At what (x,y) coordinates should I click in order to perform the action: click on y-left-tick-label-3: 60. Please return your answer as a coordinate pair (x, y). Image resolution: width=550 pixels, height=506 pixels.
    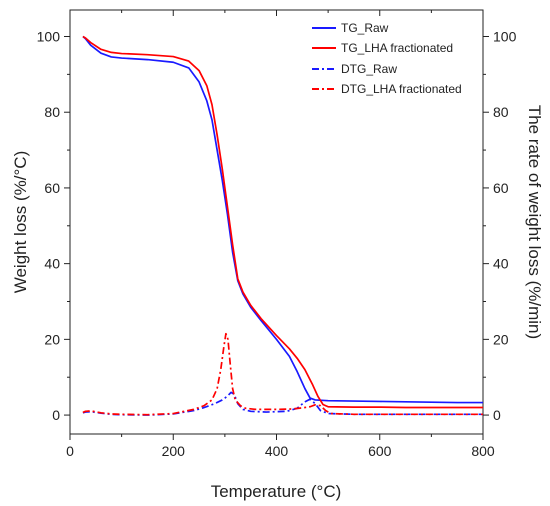
    Looking at the image, I should click on (52, 188).